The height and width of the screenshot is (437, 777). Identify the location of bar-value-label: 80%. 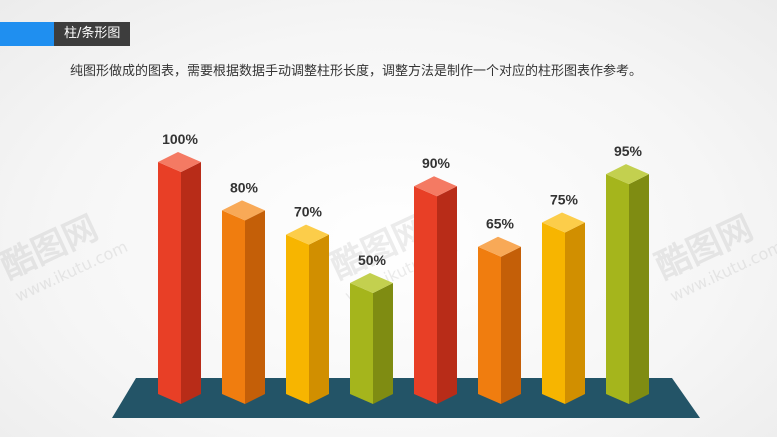
(244, 187).